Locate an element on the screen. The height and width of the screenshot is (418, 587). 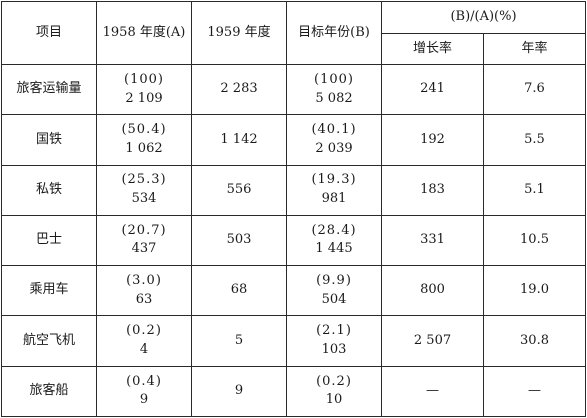
table-row: 旅客船 (0.4) 9 9 (0.2) 10 — — is located at coordinates (294, 391).